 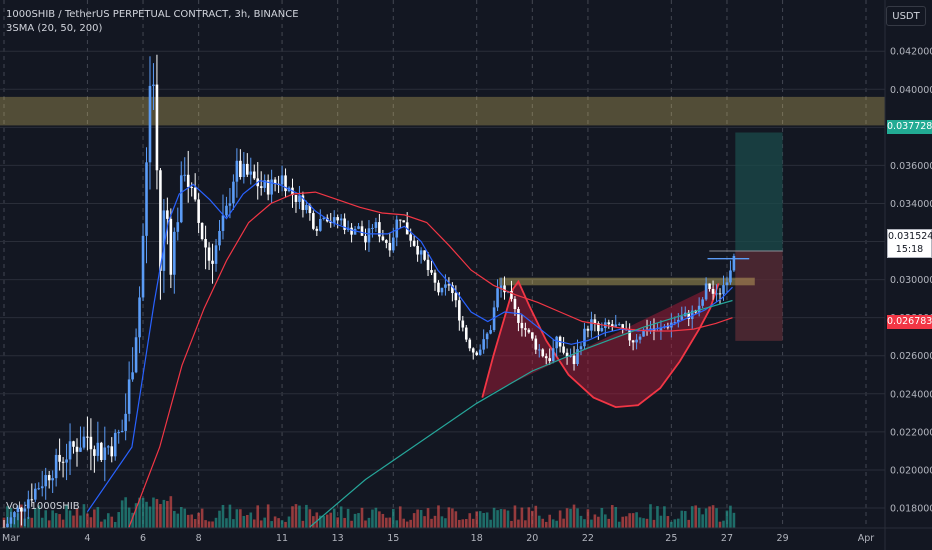 What do you see at coordinates (911, 509) in the screenshot?
I see `price-tick-label: 0.018000` at bounding box center [911, 509].